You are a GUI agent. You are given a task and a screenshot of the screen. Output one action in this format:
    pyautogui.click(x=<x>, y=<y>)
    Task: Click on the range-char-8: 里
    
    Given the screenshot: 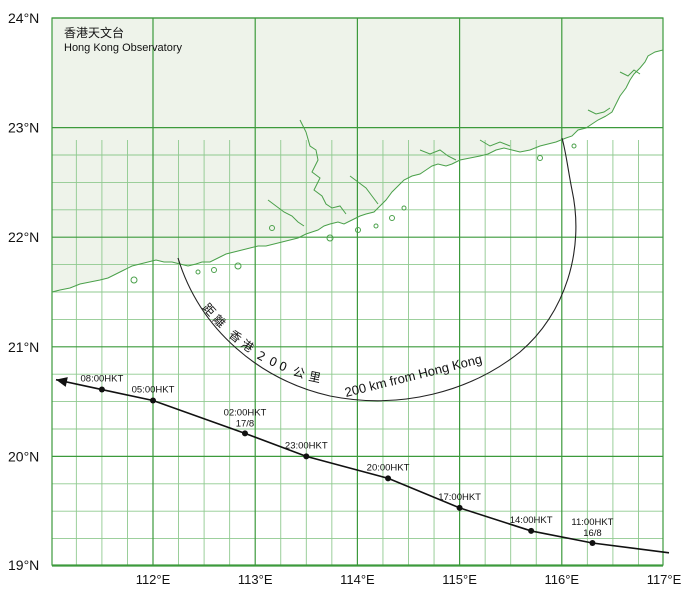 What is the action you would take?
    pyautogui.click(x=314, y=377)
    